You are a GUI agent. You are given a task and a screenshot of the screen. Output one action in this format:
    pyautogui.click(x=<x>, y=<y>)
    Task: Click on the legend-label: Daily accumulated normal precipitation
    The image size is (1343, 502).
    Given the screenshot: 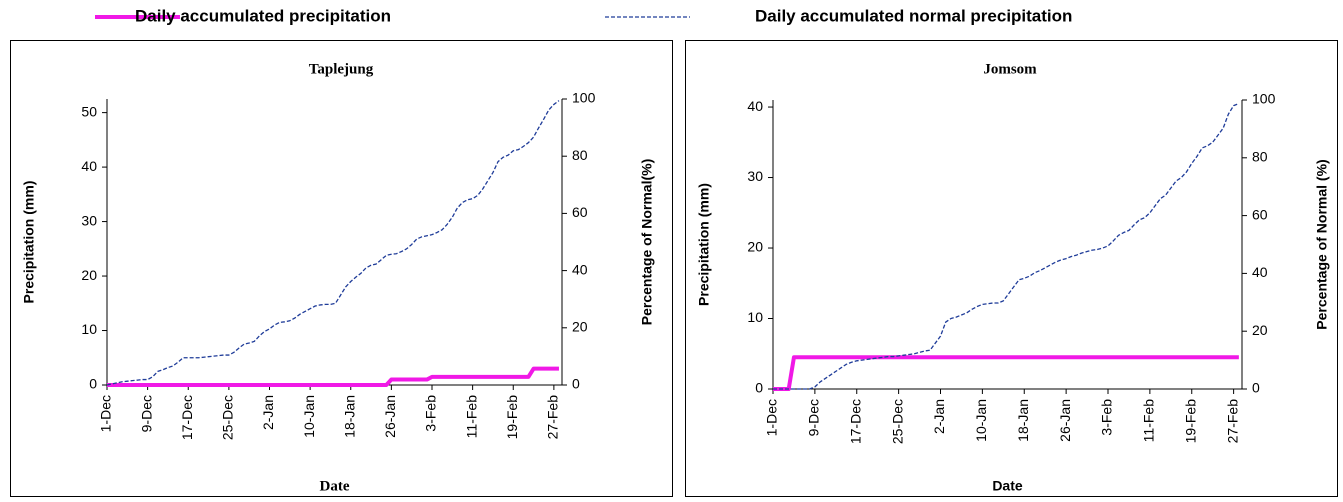 What is the action you would take?
    pyautogui.click(x=913, y=15)
    